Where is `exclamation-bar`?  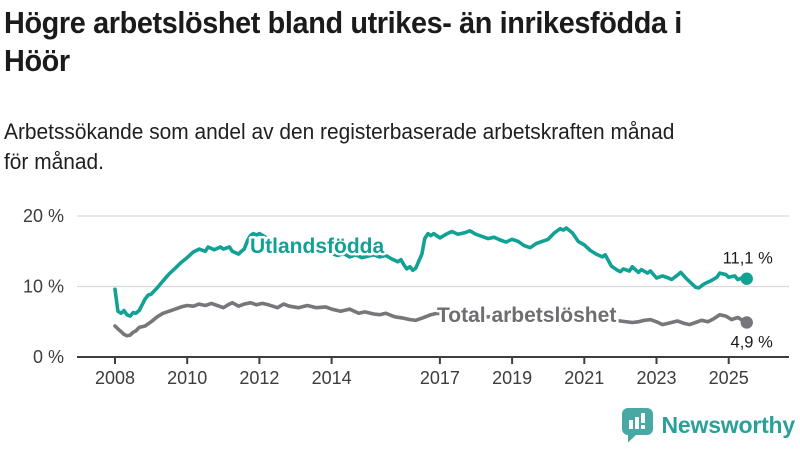
exclamation-bar is located at coordinates (642, 418).